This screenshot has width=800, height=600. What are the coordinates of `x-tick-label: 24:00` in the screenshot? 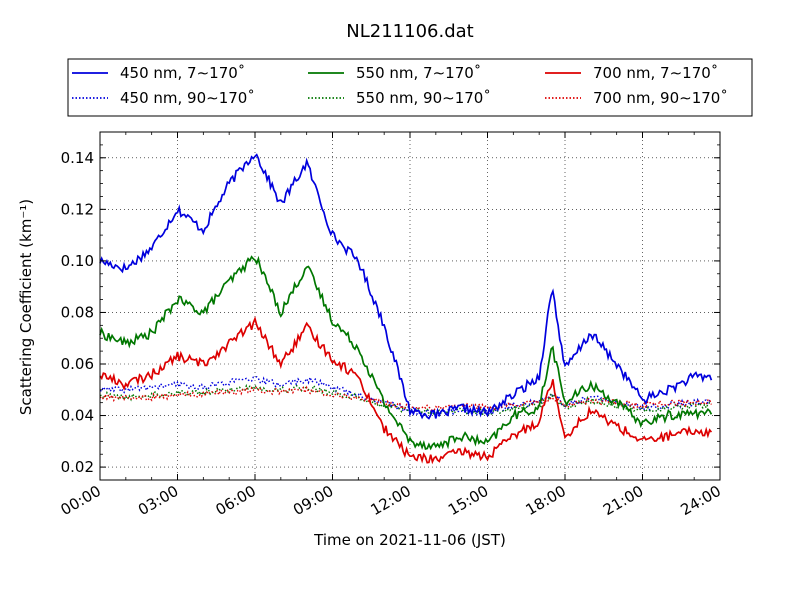 It's located at (701, 500).